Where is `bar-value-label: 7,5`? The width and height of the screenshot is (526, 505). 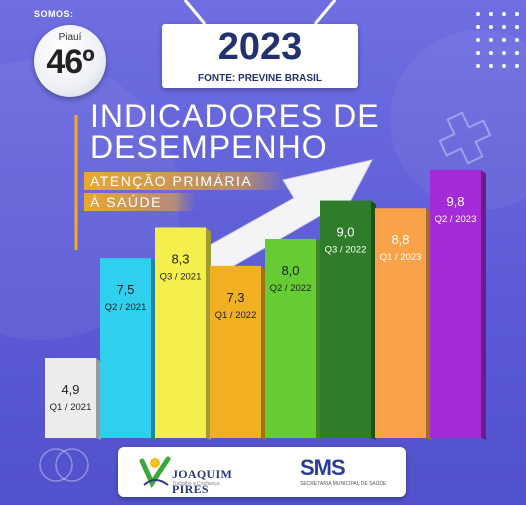
bar-value-label: 7,5 is located at coordinates (125, 289).